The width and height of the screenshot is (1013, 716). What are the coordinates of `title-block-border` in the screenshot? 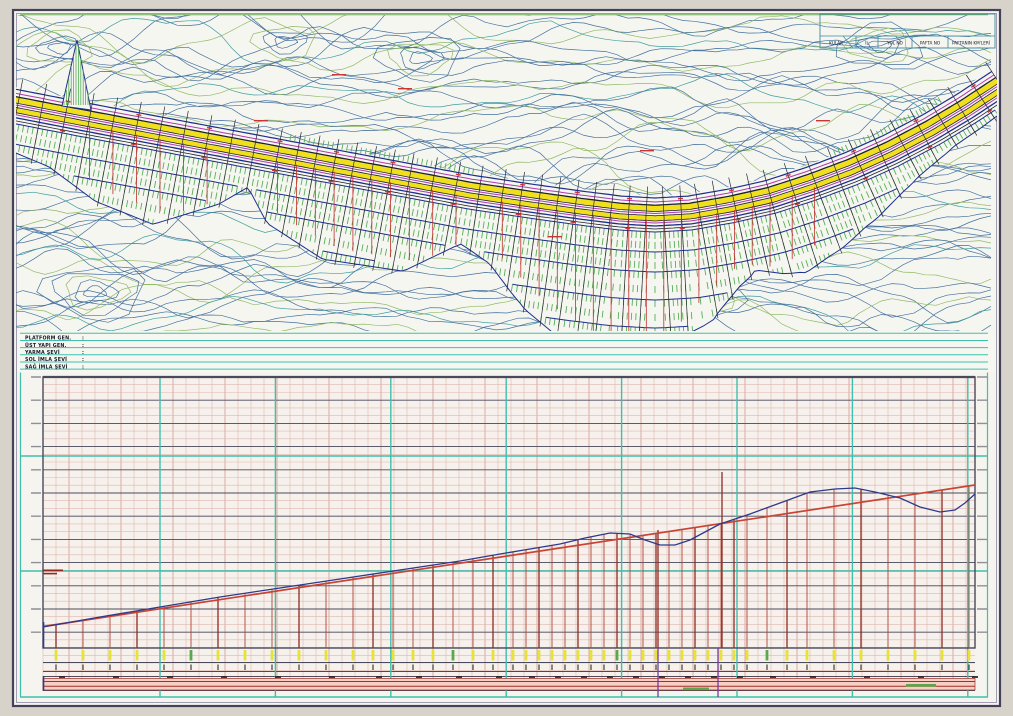 It's located at (907, 31).